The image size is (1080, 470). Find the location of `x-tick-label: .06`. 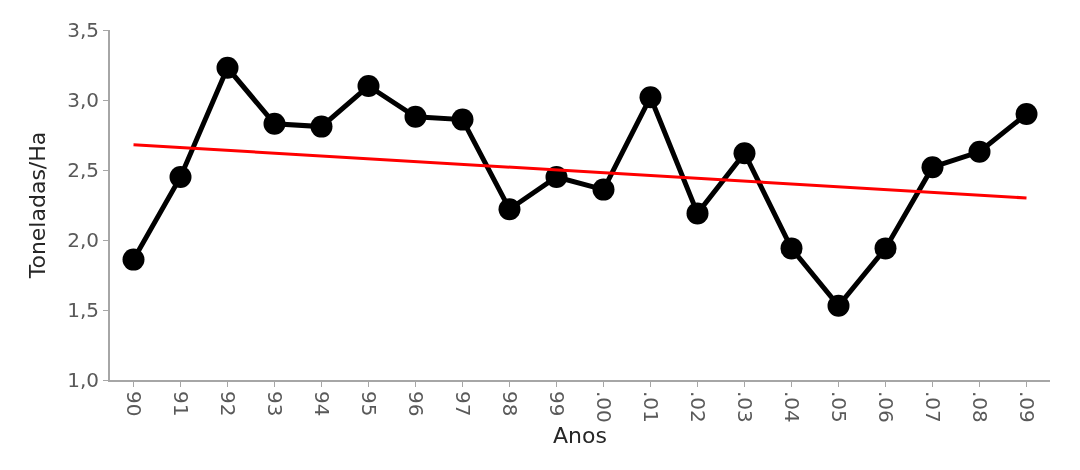

x-tick-label: .06 is located at coordinates (886, 407).